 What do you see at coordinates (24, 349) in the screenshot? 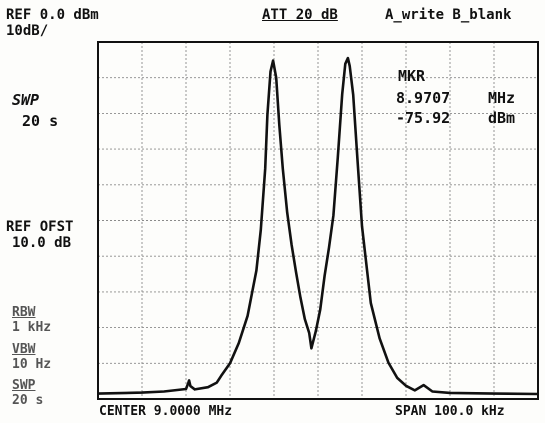
I see `vbw-label: VBW` at bounding box center [24, 349].